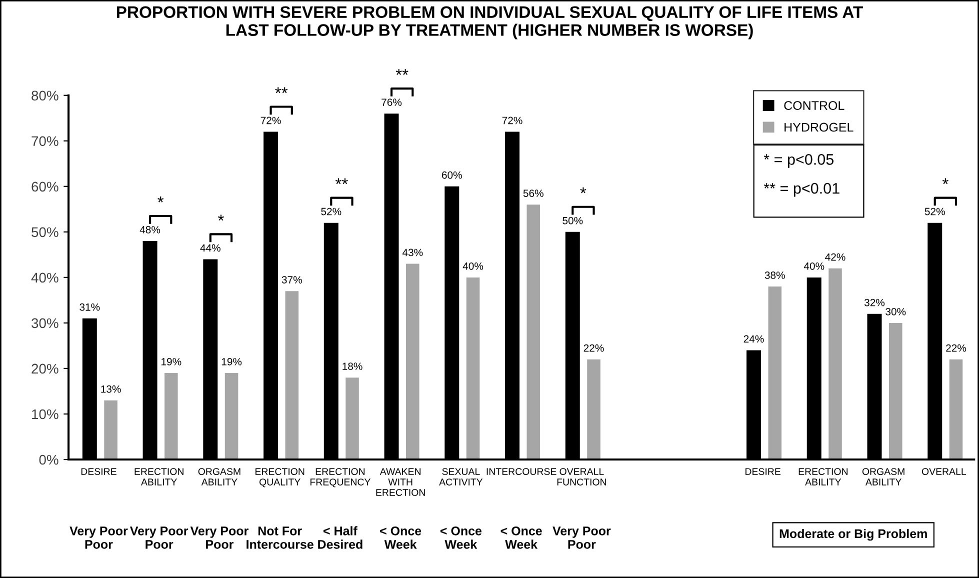  What do you see at coordinates (45, 95) in the screenshot?
I see `y-tick-label: 80%` at bounding box center [45, 95].